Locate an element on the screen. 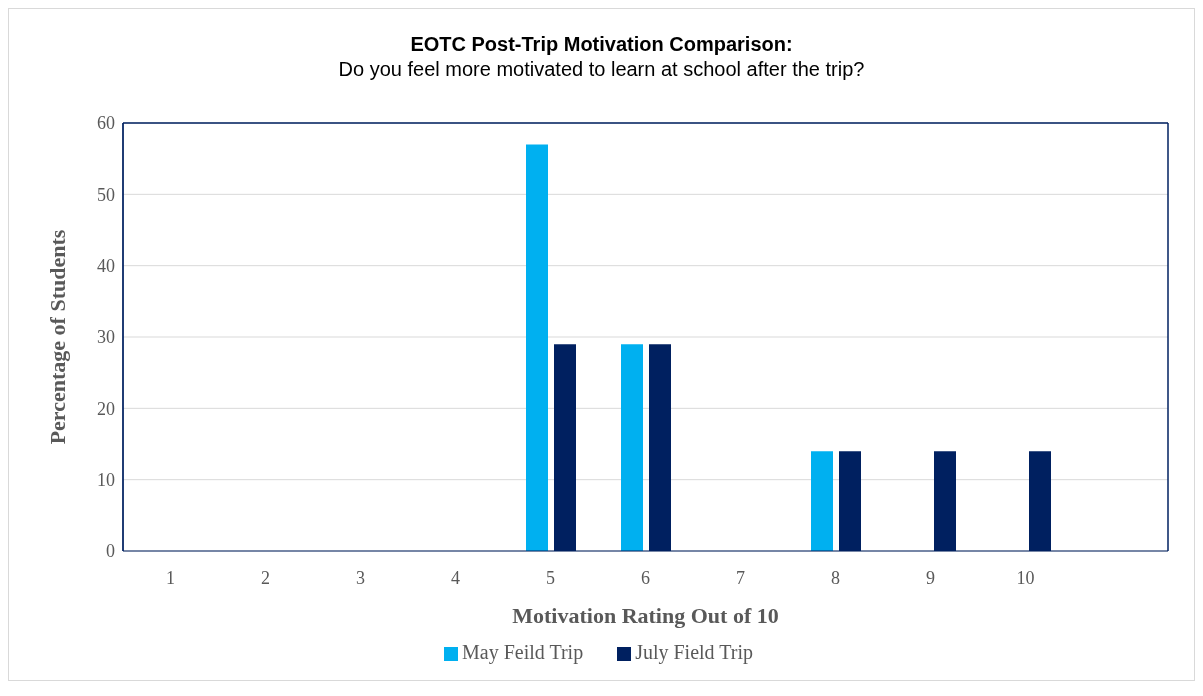 The height and width of the screenshot is (696, 1203). x-tick-label: 1 is located at coordinates (170, 577).